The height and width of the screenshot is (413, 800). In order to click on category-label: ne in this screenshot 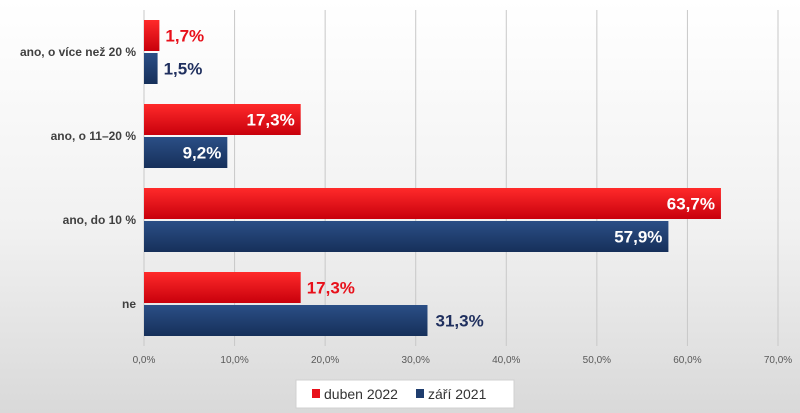, I will do `click(129, 304)`.